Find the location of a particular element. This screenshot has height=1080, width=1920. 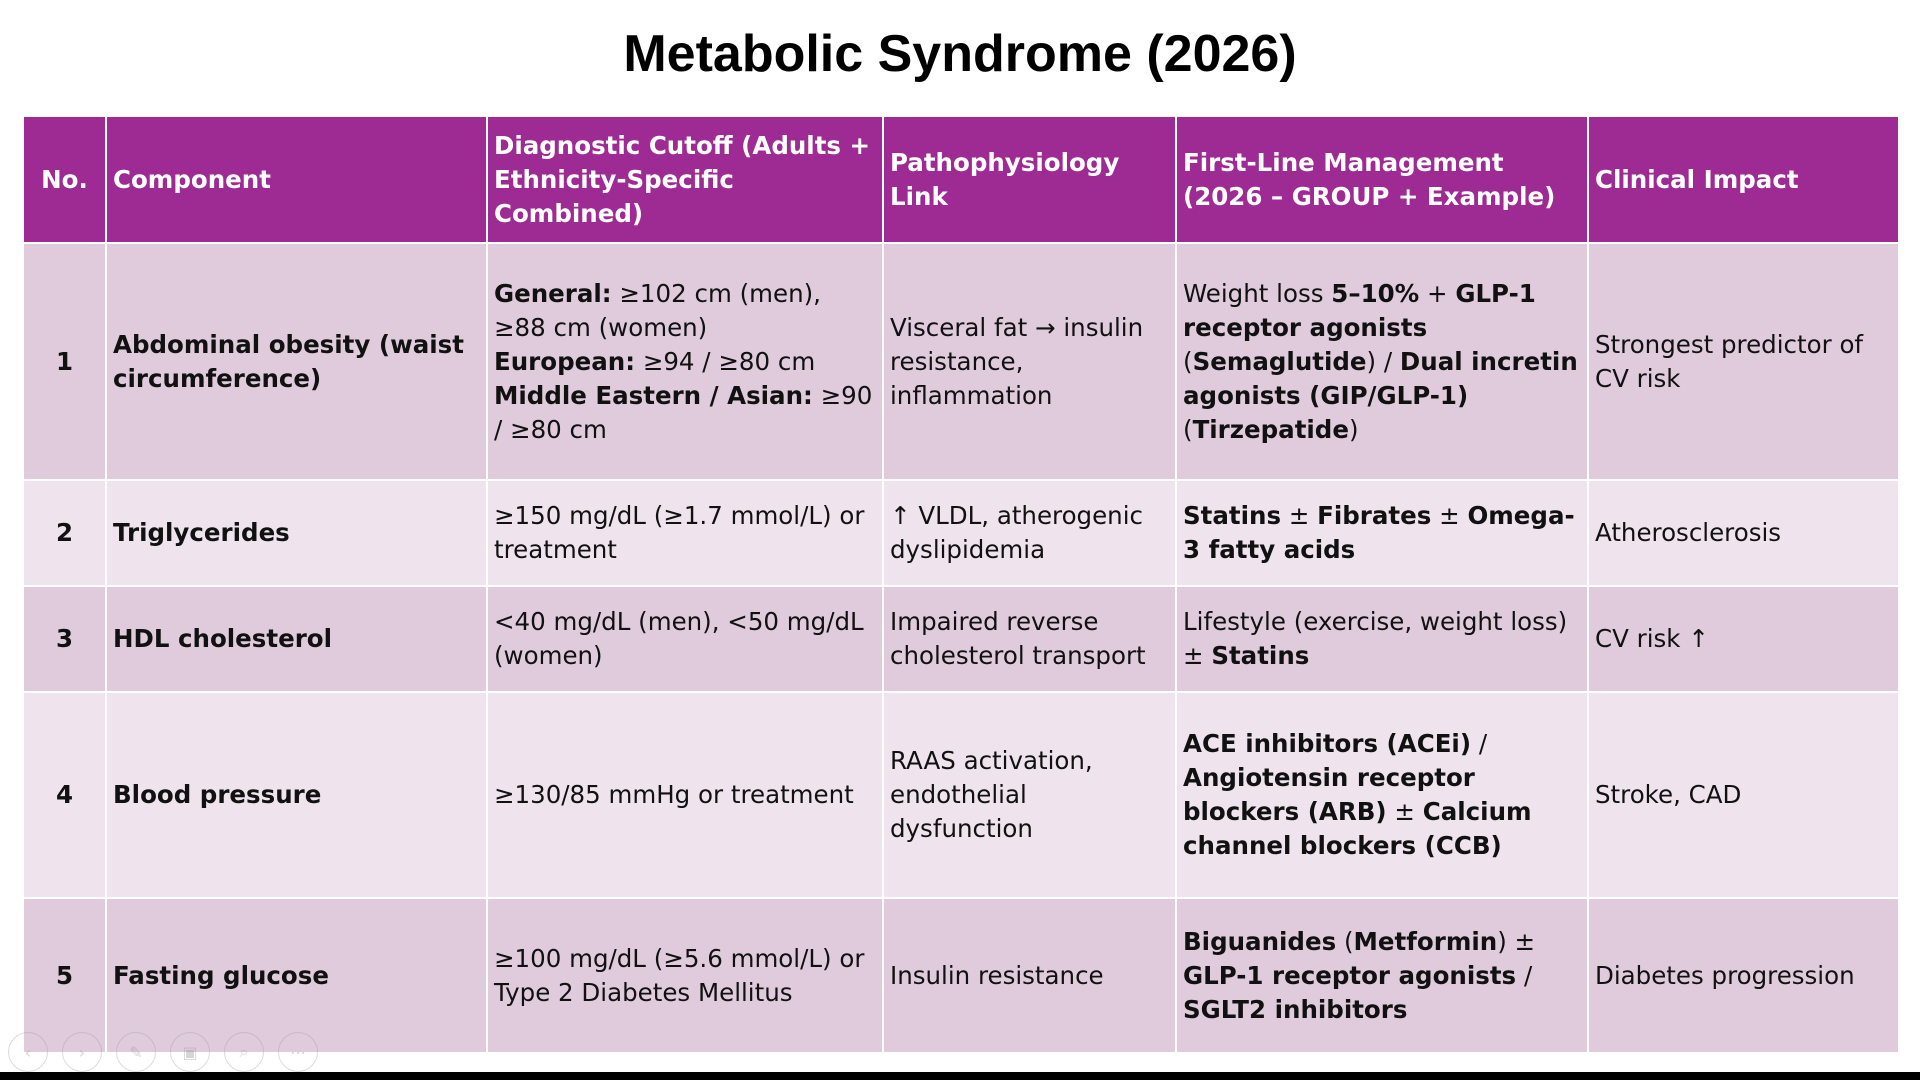

header-no: No. is located at coordinates (64, 179).